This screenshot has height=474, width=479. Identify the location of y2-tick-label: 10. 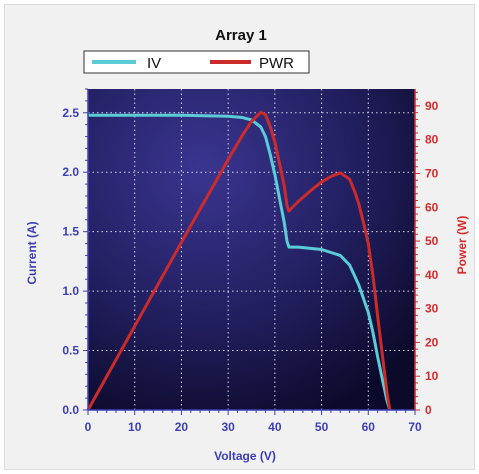
(432, 376).